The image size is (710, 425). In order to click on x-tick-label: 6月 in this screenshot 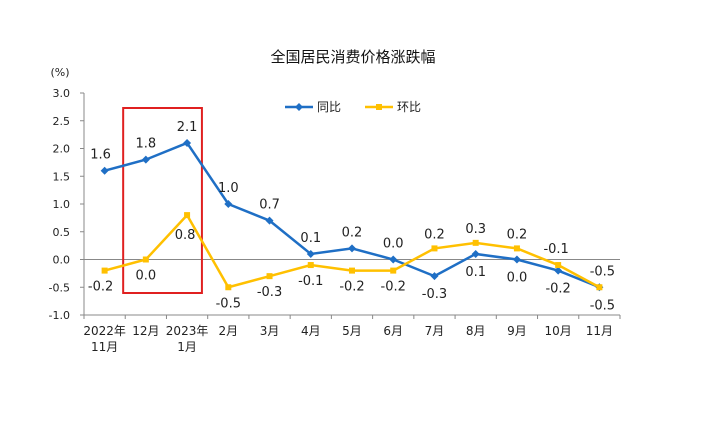, I will do `click(393, 331)`.